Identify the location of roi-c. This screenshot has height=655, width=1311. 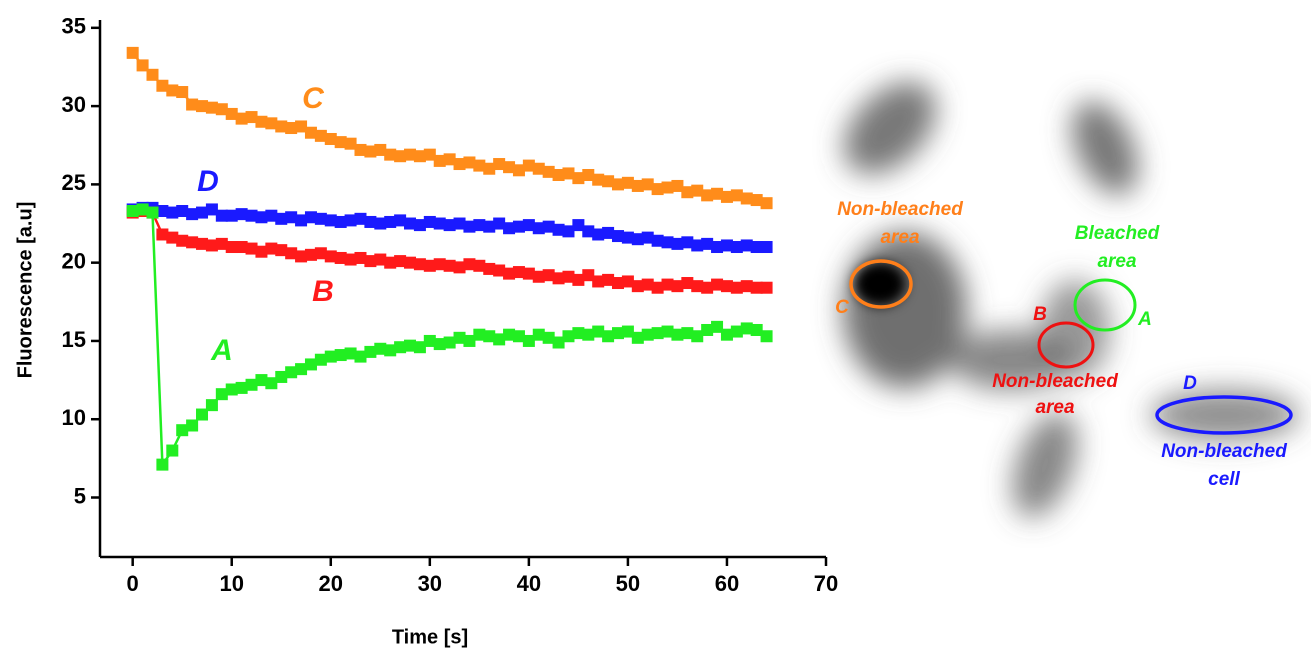
(881, 284).